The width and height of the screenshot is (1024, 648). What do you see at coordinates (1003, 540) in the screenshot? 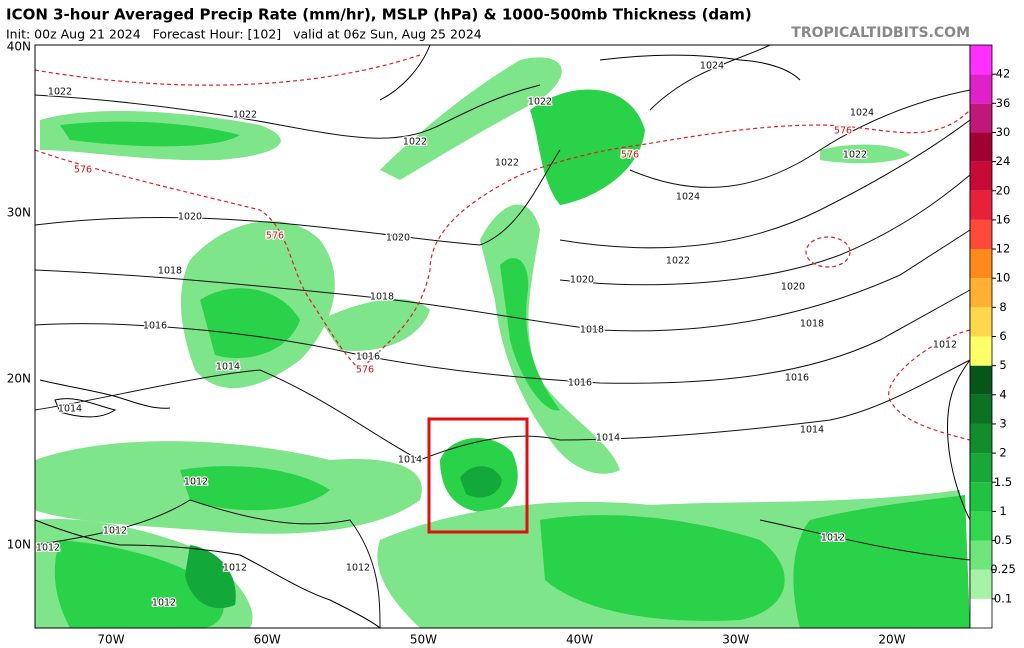
I see `colorbar-label: 0.5` at bounding box center [1003, 540].